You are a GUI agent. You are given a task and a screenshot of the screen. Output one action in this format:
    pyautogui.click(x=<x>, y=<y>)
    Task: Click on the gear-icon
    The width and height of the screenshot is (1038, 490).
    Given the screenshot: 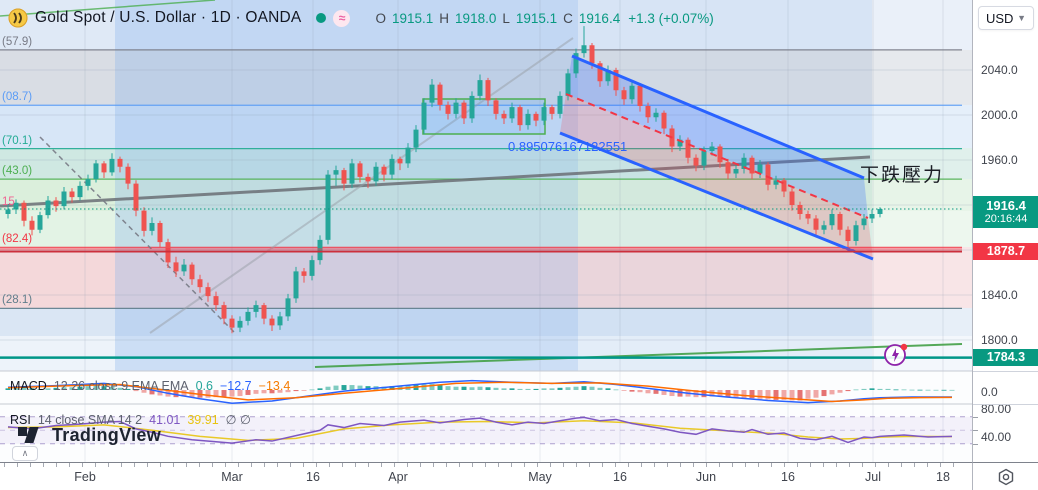 What is the action you would take?
    pyautogui.click(x=1006, y=477)
    